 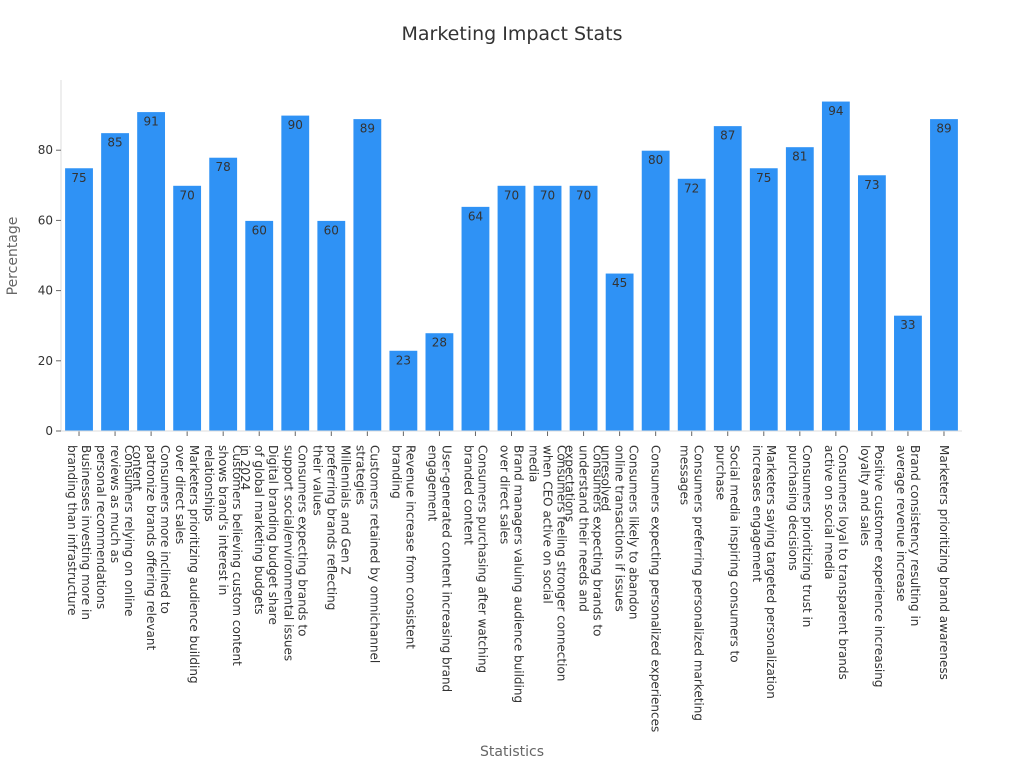 What do you see at coordinates (879, 566) in the screenshot?
I see `x-tick-label-line: Positive customer experience increasing` at bounding box center [879, 566].